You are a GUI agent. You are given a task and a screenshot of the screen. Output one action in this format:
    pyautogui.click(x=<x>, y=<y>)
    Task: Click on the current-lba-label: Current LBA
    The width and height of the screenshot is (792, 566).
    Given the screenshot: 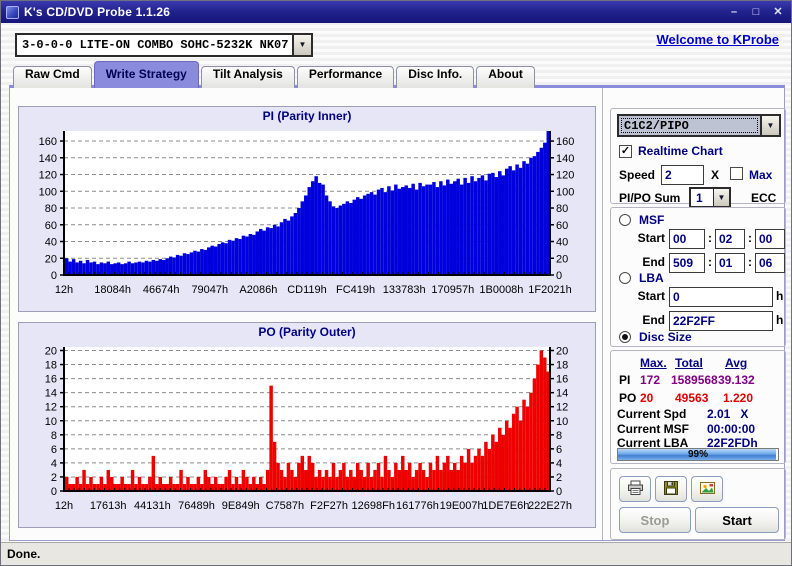 What is the action you would take?
    pyautogui.click(x=653, y=443)
    